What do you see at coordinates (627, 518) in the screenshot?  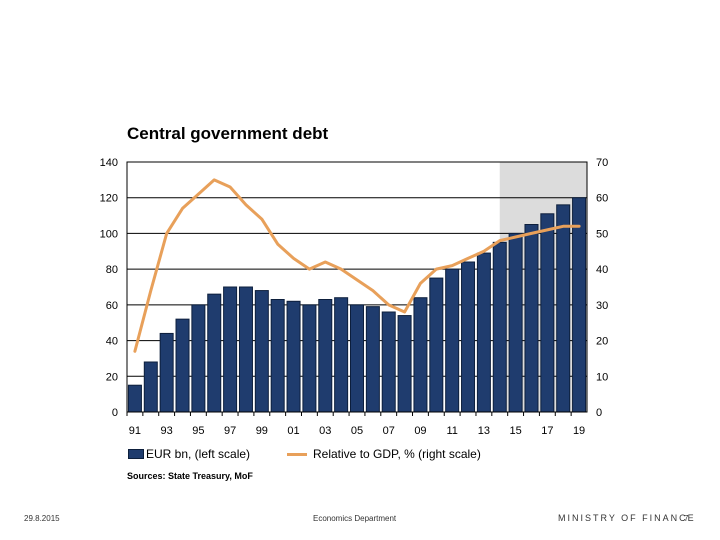 I see `footer-brand: MINISTRY OF FINANCE` at bounding box center [627, 518].